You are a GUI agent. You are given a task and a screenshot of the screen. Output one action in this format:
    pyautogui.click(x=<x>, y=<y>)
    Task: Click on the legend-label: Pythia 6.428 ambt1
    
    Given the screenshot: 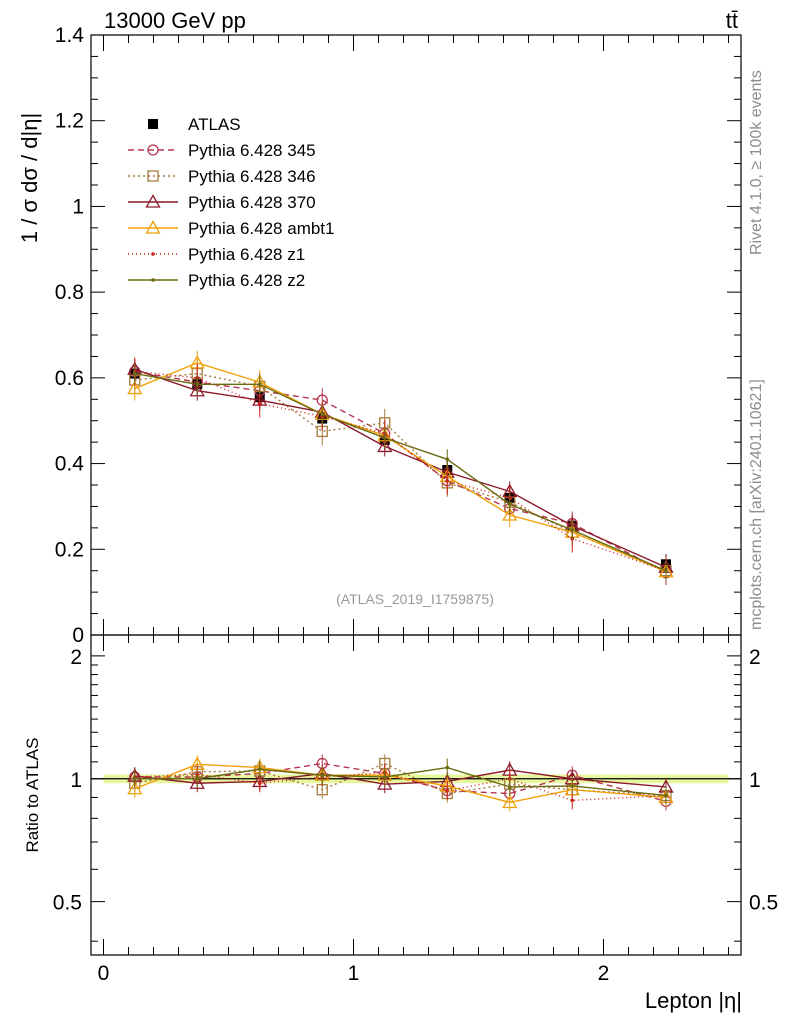 What is the action you would take?
    pyautogui.click(x=261, y=228)
    